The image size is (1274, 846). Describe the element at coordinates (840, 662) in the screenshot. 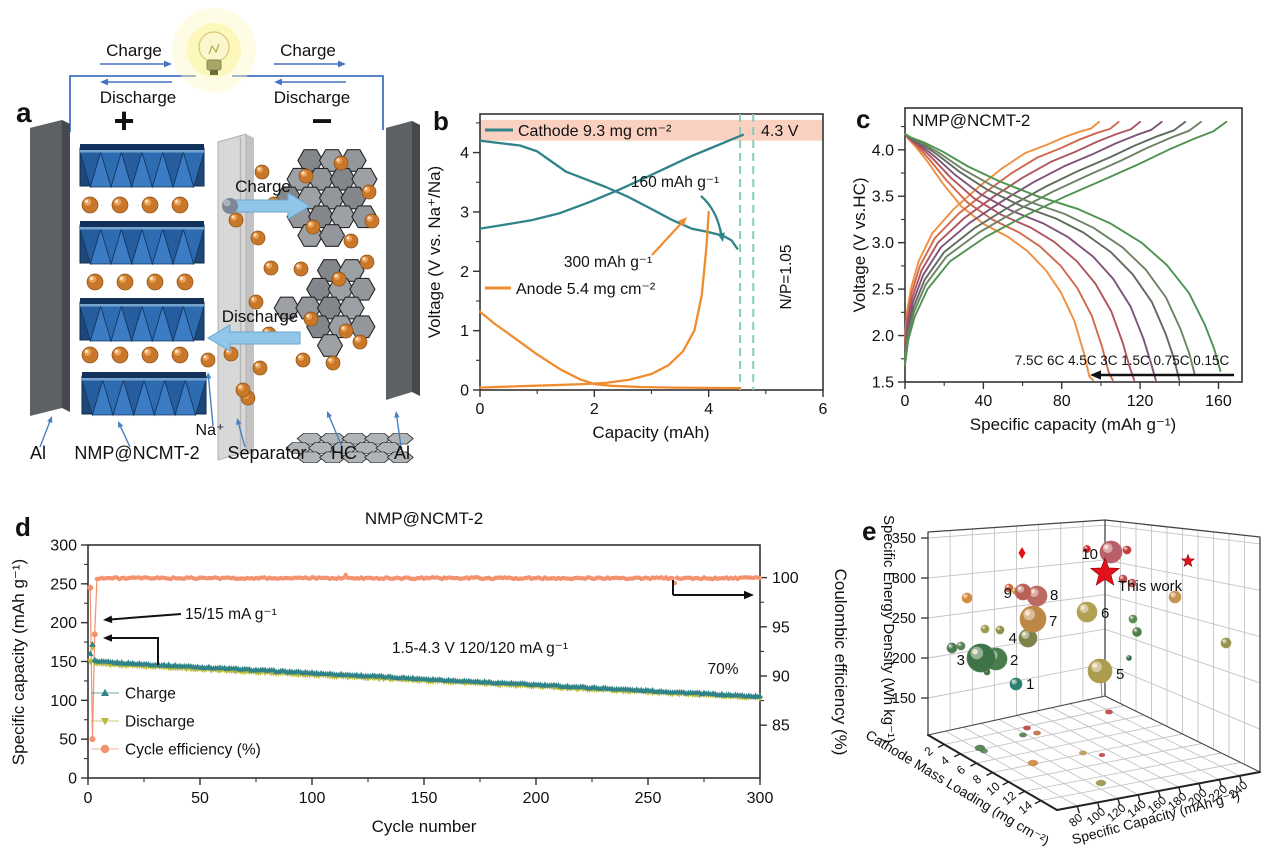

I see `y-axis-title-d-right: Coulombic efficiency (%)` at that location.